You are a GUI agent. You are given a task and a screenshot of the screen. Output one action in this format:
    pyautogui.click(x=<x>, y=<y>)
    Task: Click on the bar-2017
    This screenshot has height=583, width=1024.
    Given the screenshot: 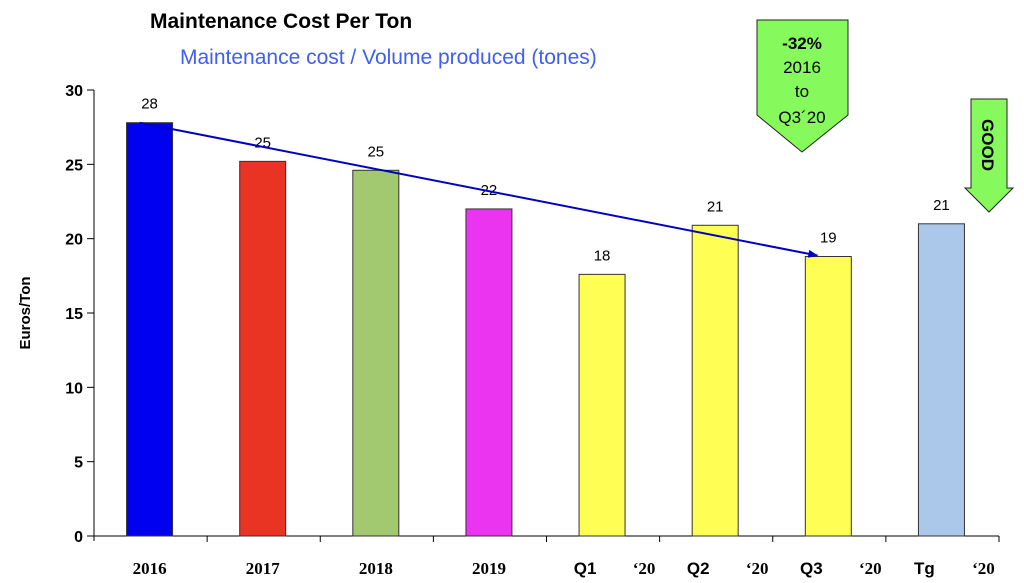 What is the action you would take?
    pyautogui.click(x=263, y=348)
    